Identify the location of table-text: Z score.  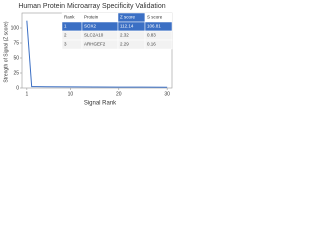
(128, 17).